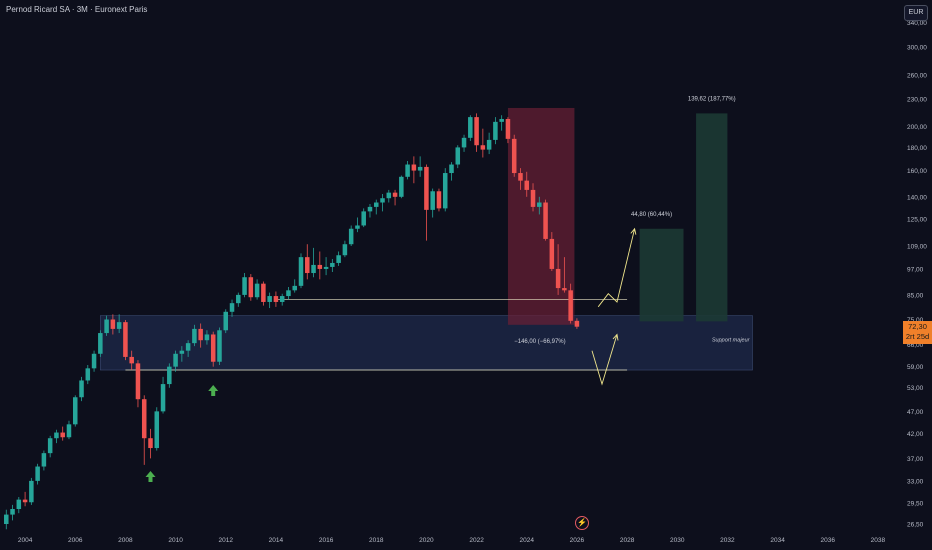  What do you see at coordinates (677, 540) in the screenshot?
I see `x-tick-label: 2030` at bounding box center [677, 540].